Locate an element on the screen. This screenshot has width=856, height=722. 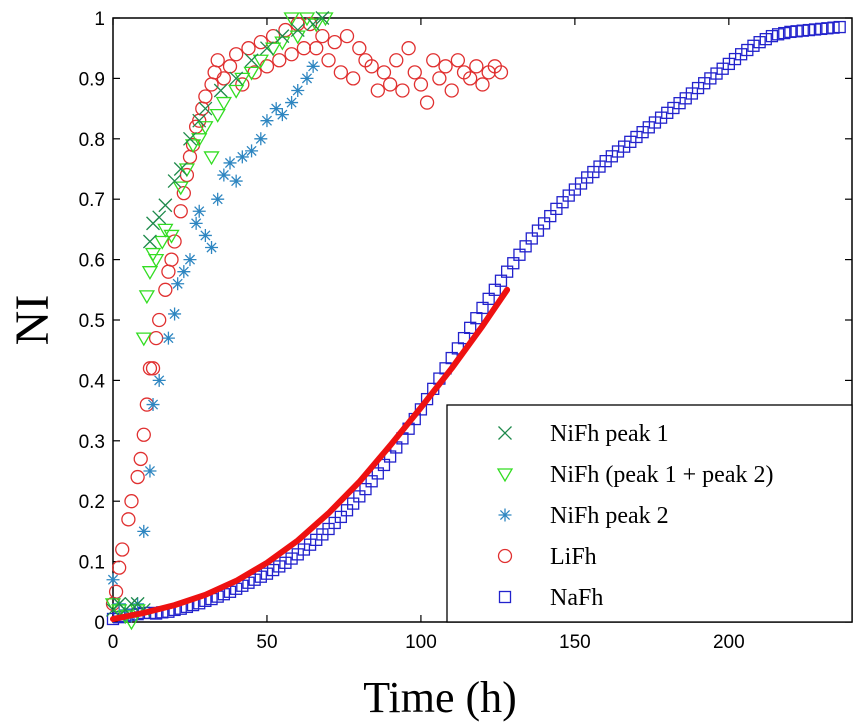
x-tick-label: 150 is located at coordinates (575, 642).